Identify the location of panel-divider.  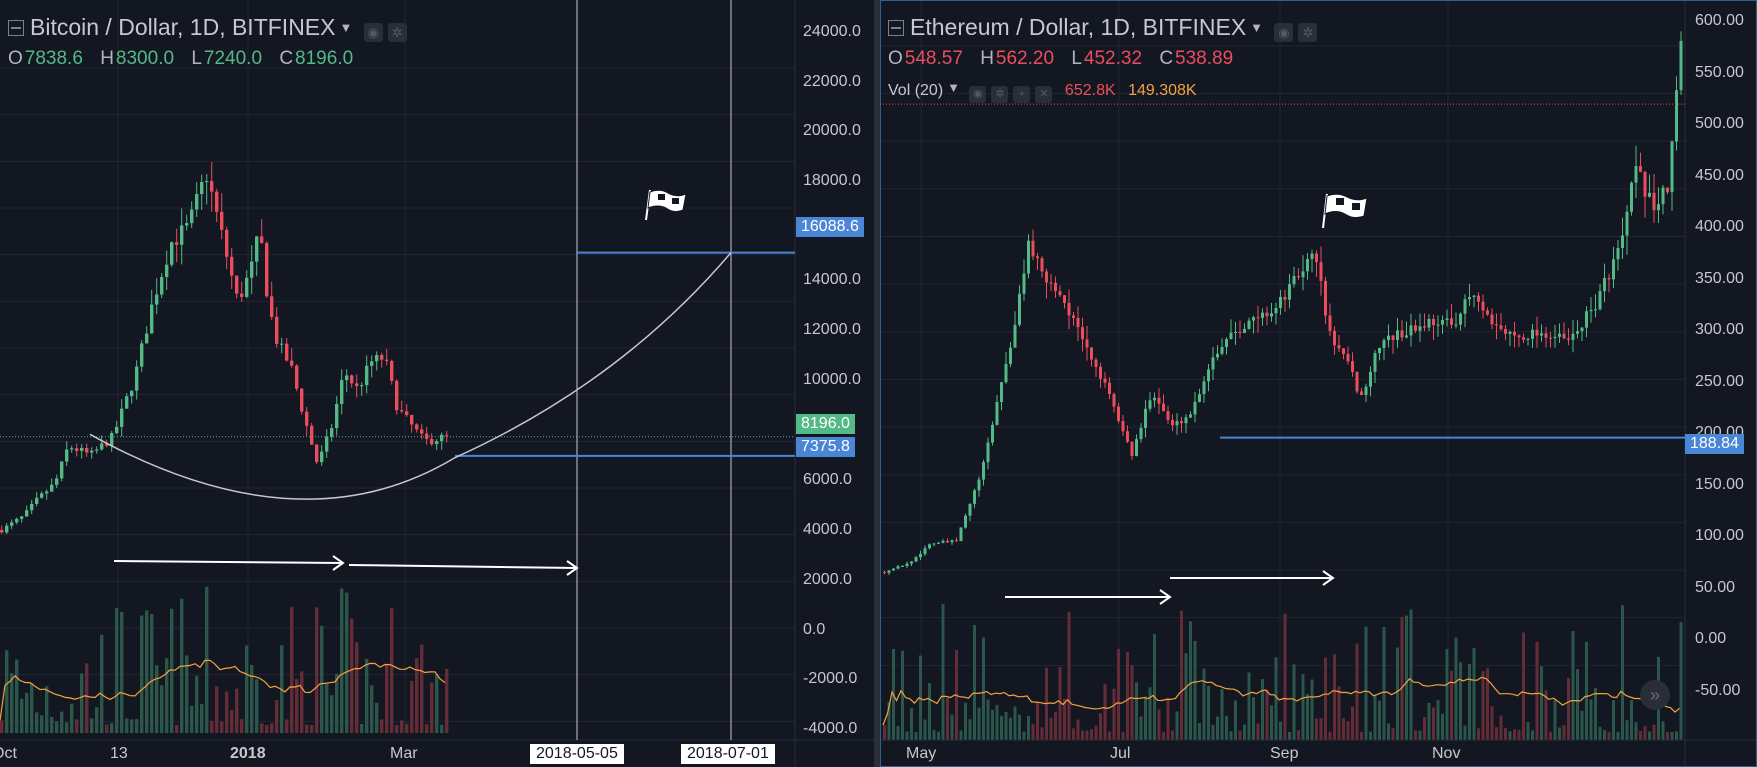
(877, 383).